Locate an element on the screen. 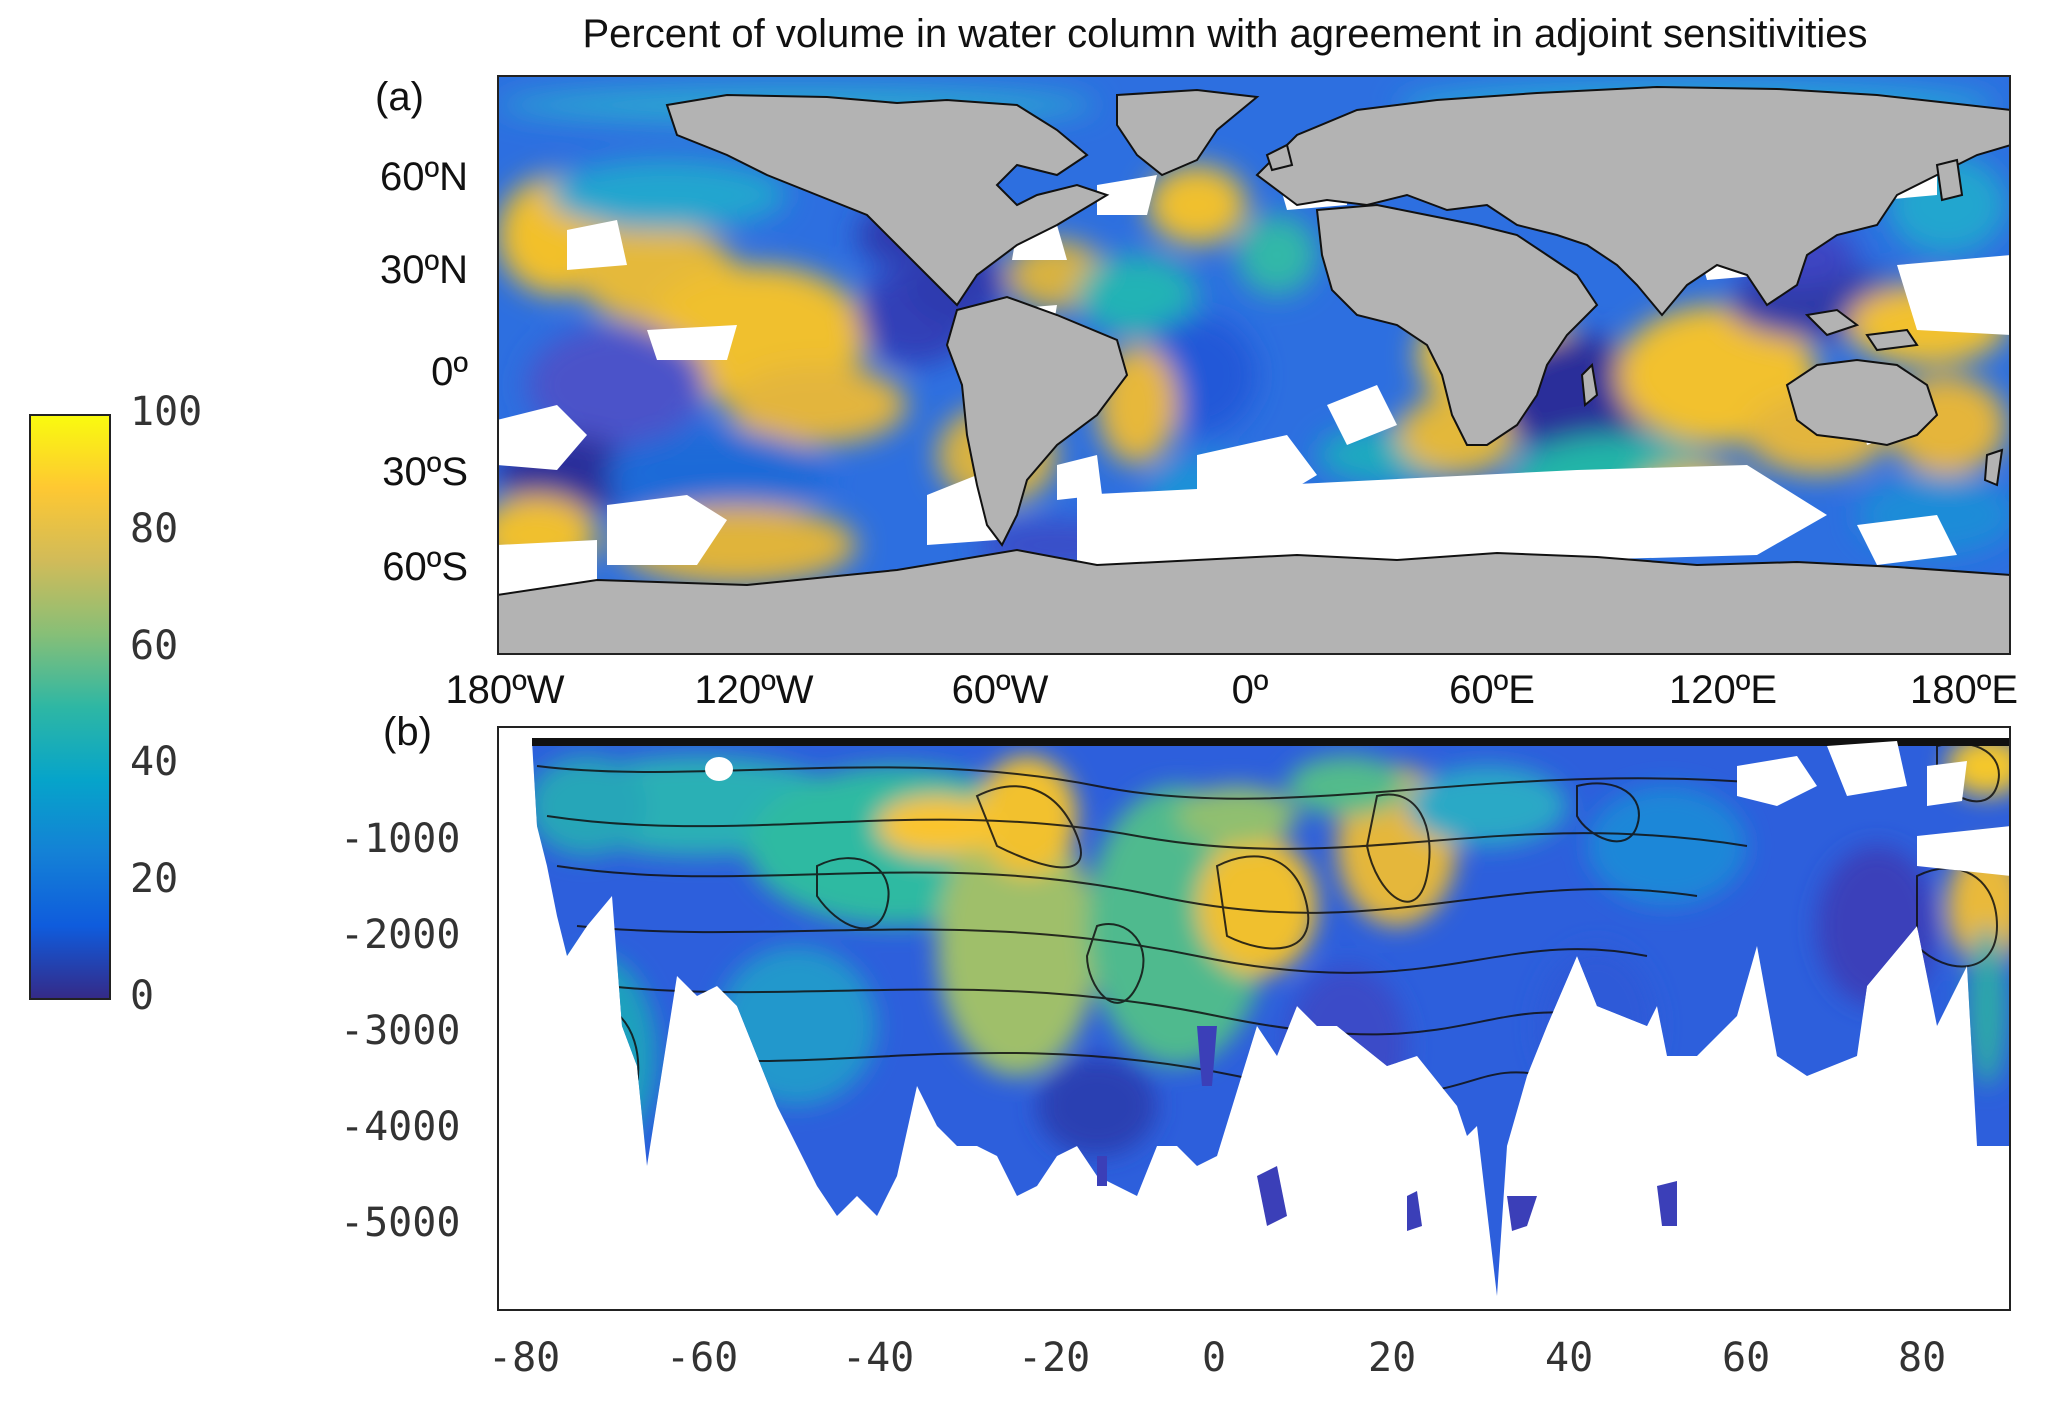  lon-tick-0: 0º is located at coordinates (1250, 690).